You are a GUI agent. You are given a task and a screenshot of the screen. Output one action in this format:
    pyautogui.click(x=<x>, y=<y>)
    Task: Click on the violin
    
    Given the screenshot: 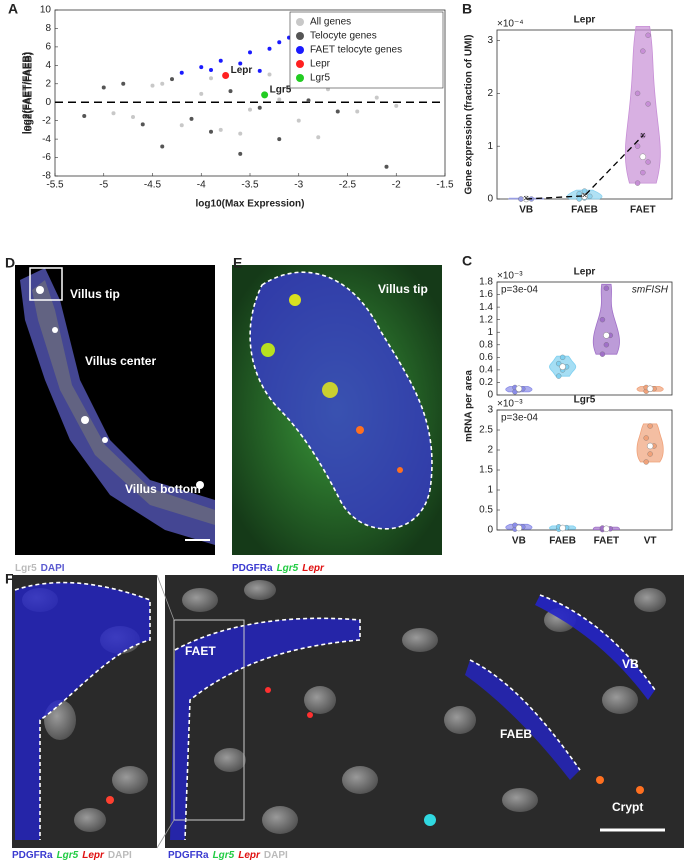 What is the action you would take?
    pyautogui.click(x=606, y=319)
    